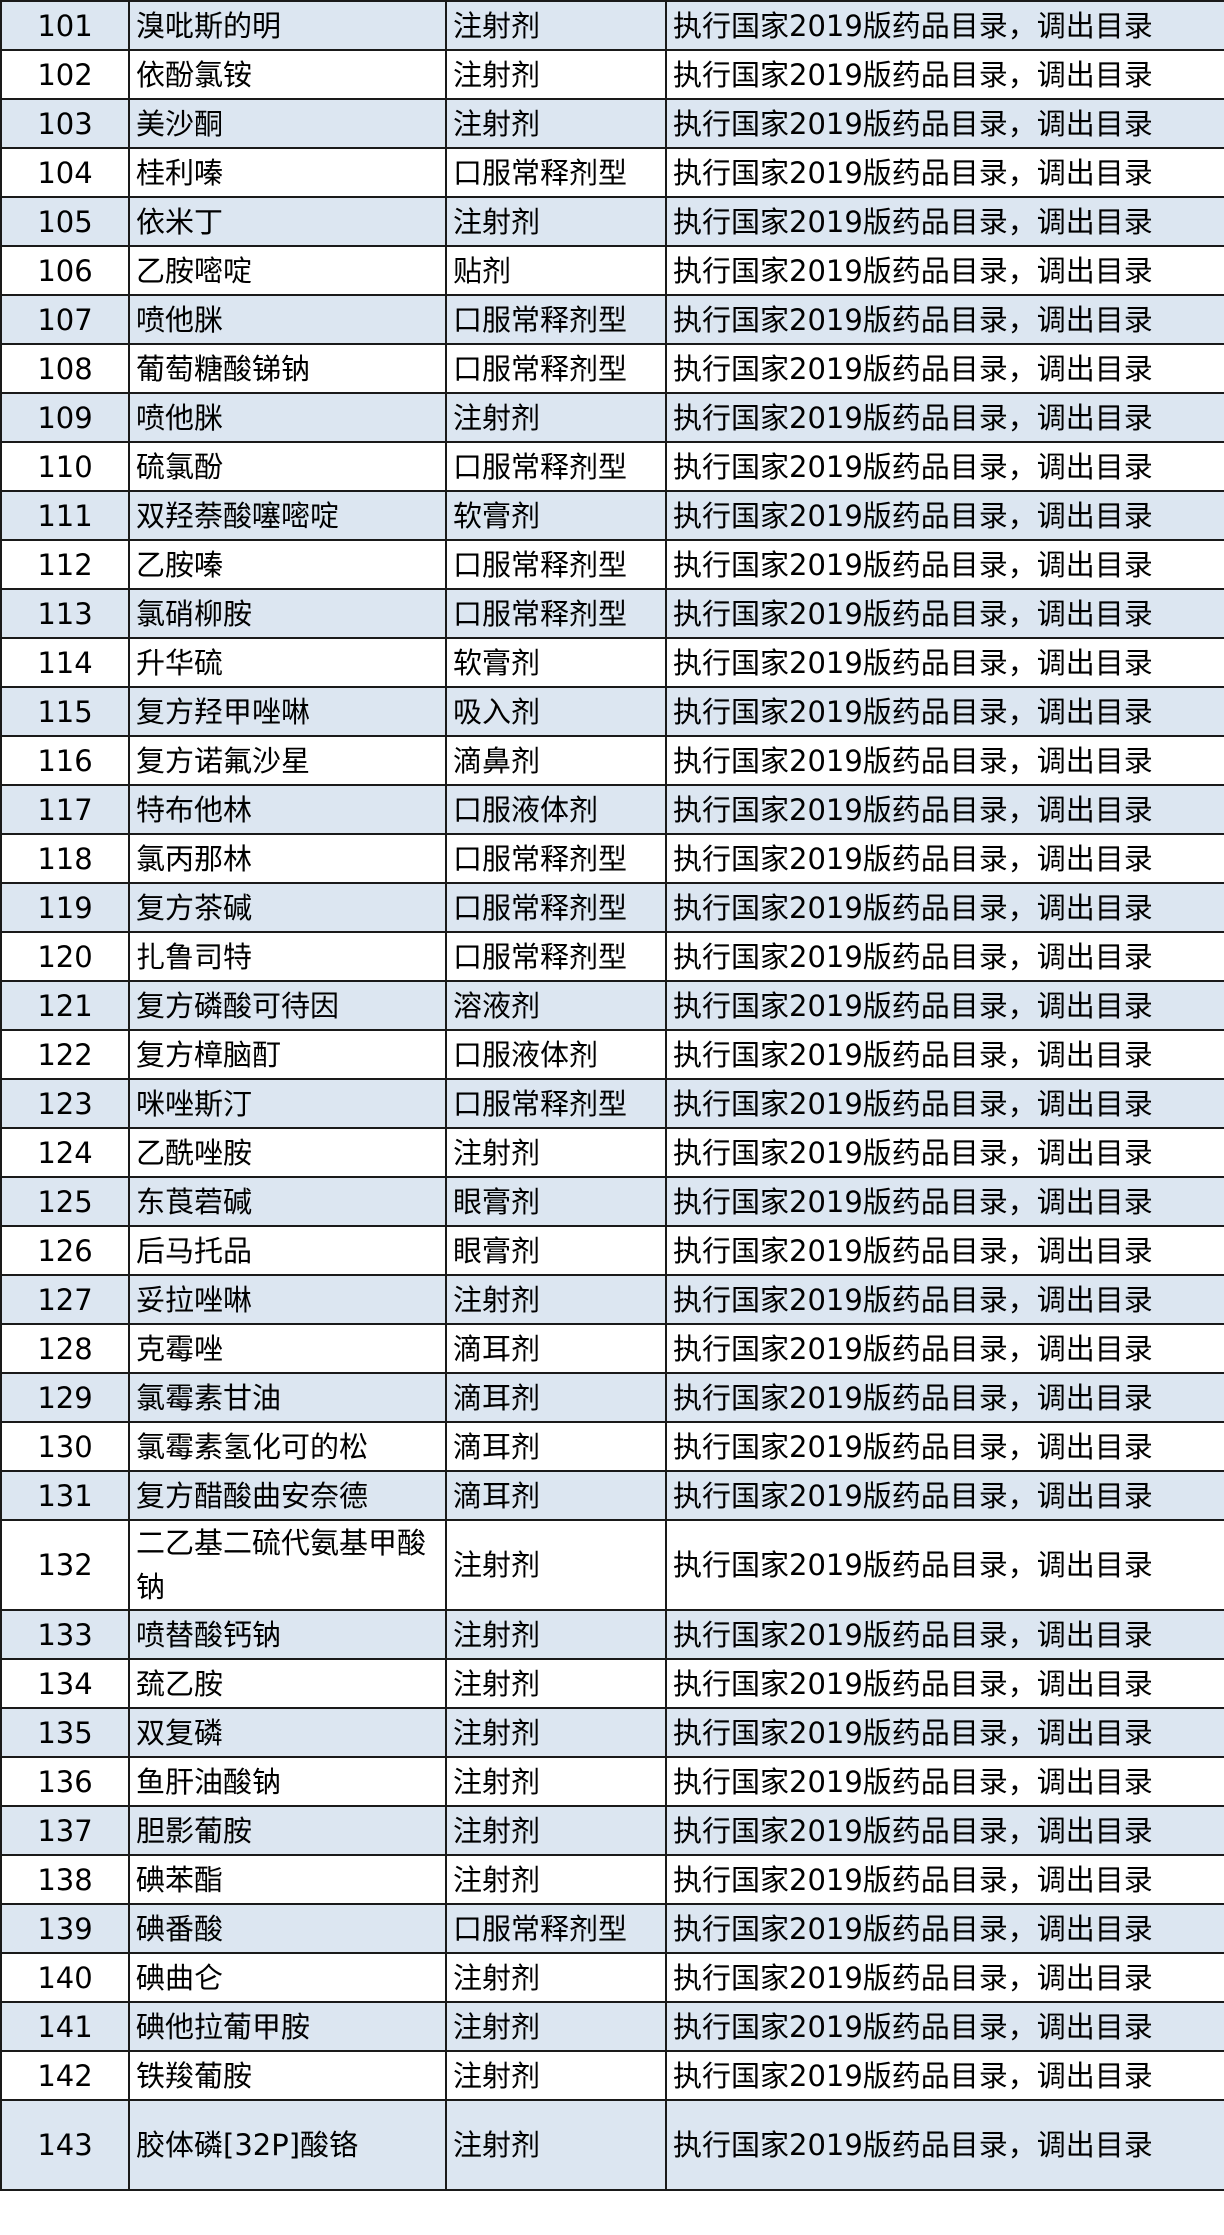  I want to click on row-number-cell: 123, so click(65, 1103).